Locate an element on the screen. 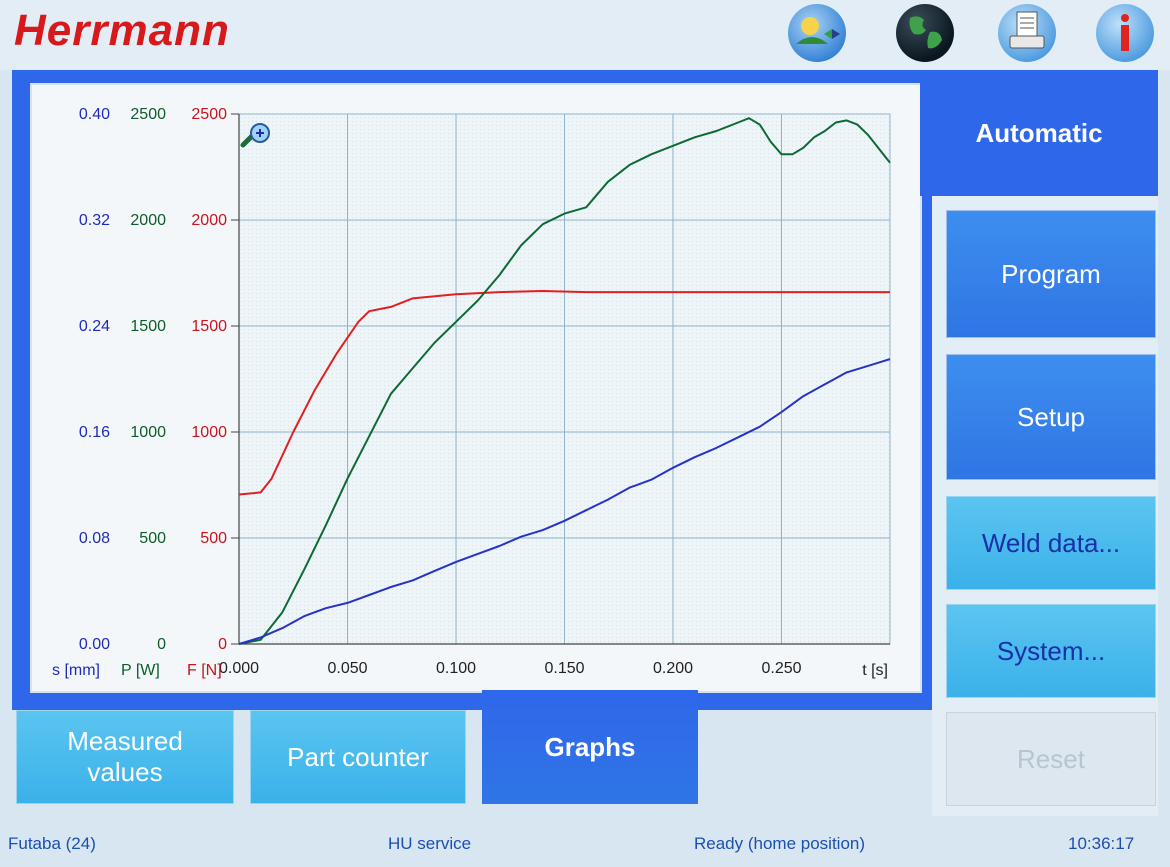 The height and width of the screenshot is (867, 1170). program-button: Program is located at coordinates (1051, 274).